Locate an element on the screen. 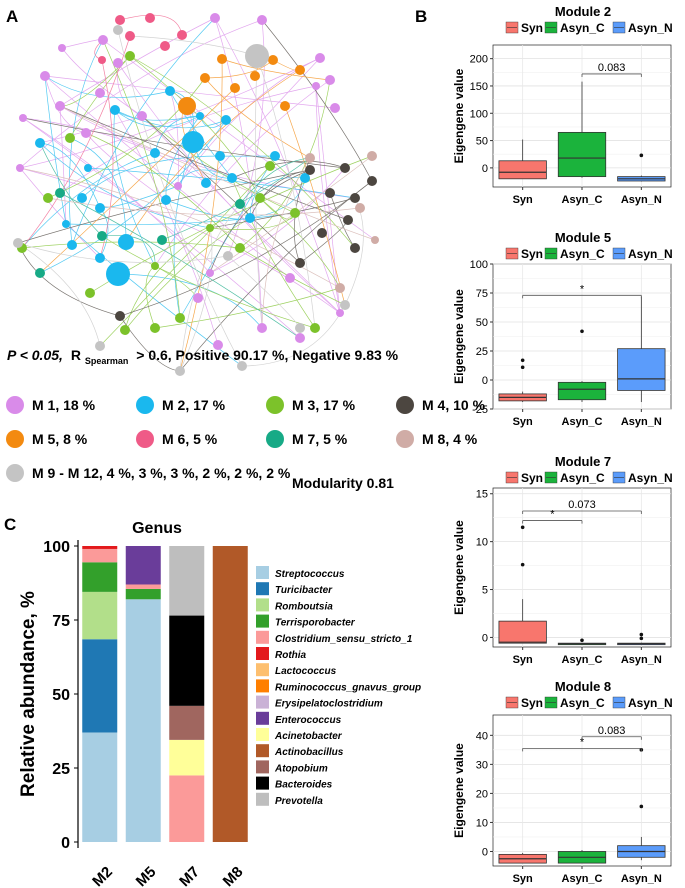  module-legend-label: M 3, 17 % is located at coordinates (324, 405).